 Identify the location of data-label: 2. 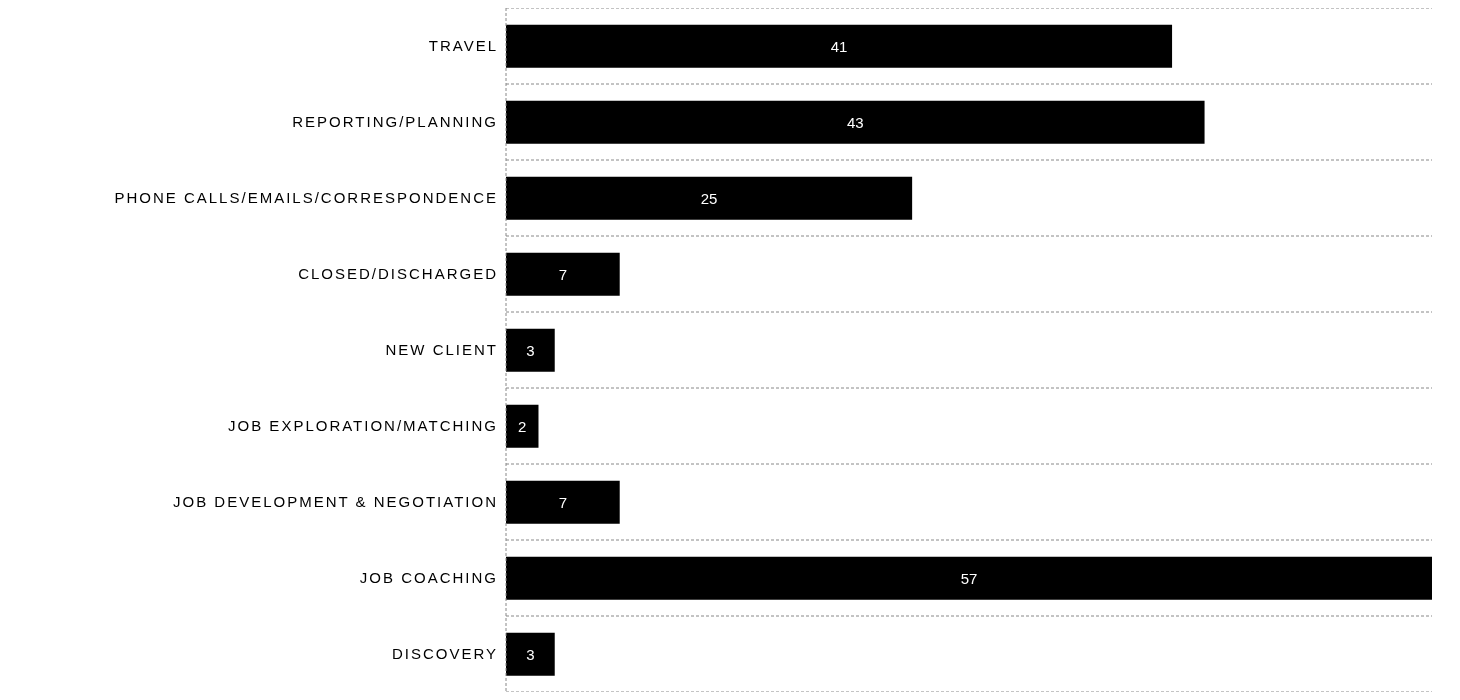
(522, 426).